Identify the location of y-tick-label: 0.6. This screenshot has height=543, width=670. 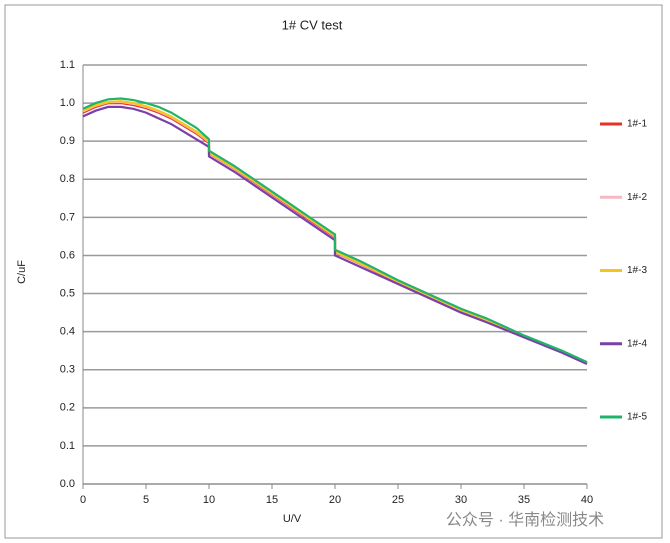
(67, 255).